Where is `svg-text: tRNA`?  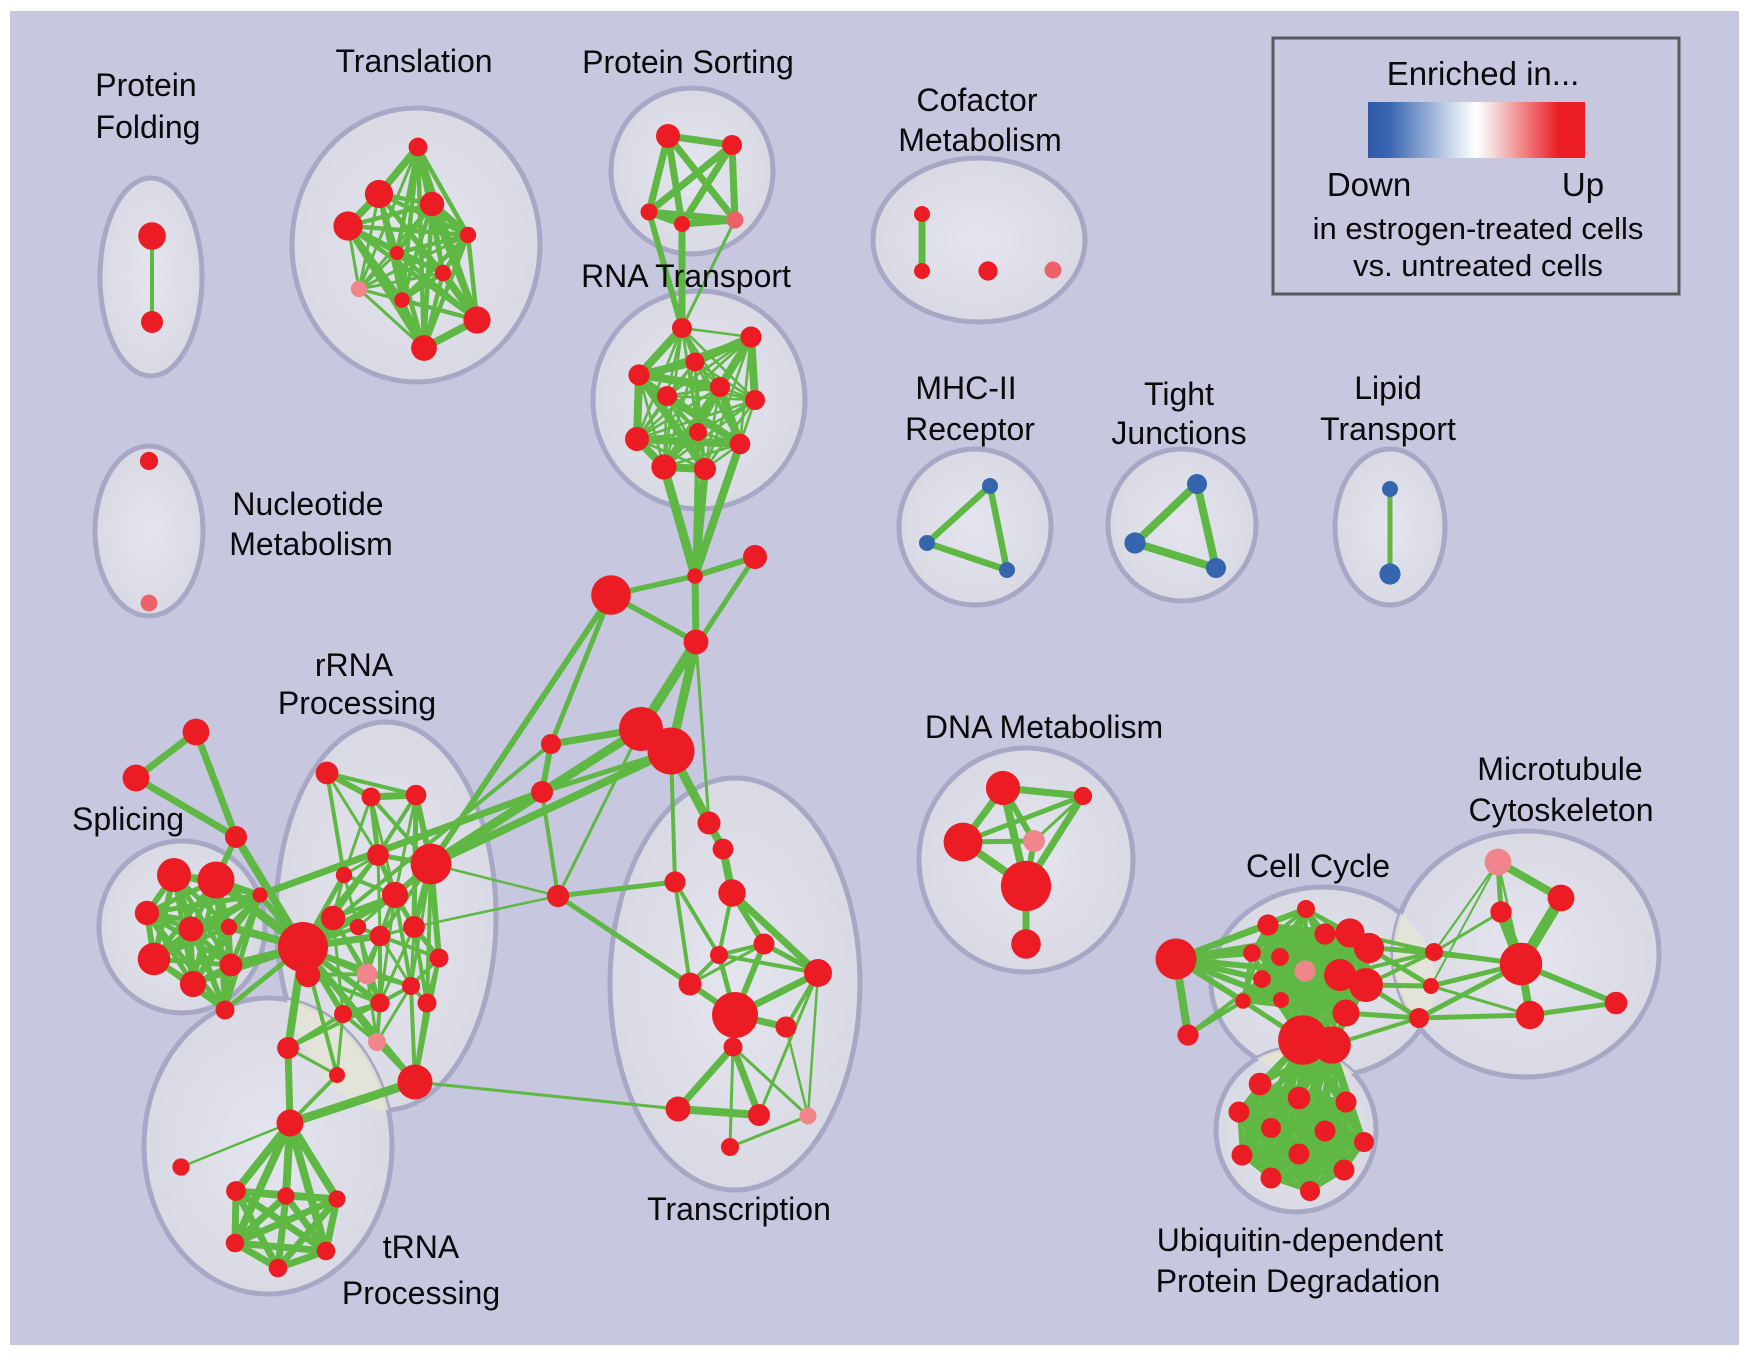
svg-text: tRNA is located at coordinates (421, 1247).